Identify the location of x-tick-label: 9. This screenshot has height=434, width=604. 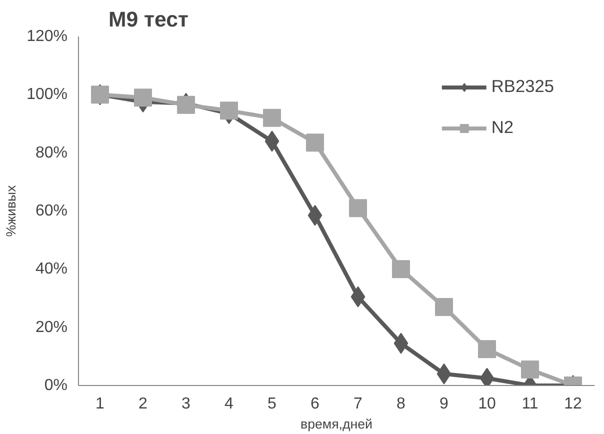
(444, 404).